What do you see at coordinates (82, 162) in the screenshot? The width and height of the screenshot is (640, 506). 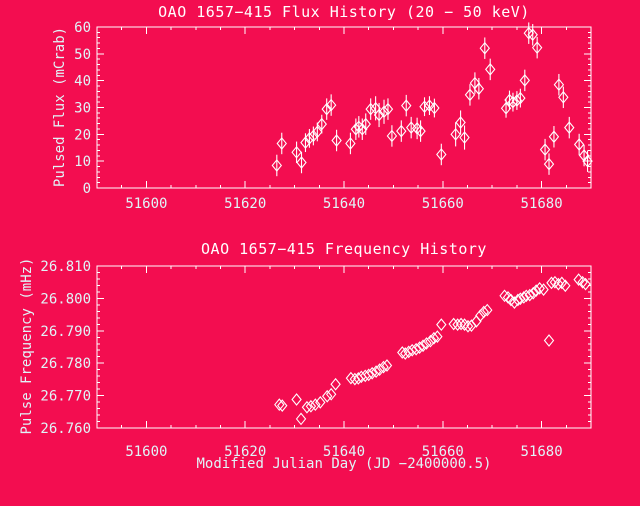 I see `y-tick-label: 10` at bounding box center [82, 162].